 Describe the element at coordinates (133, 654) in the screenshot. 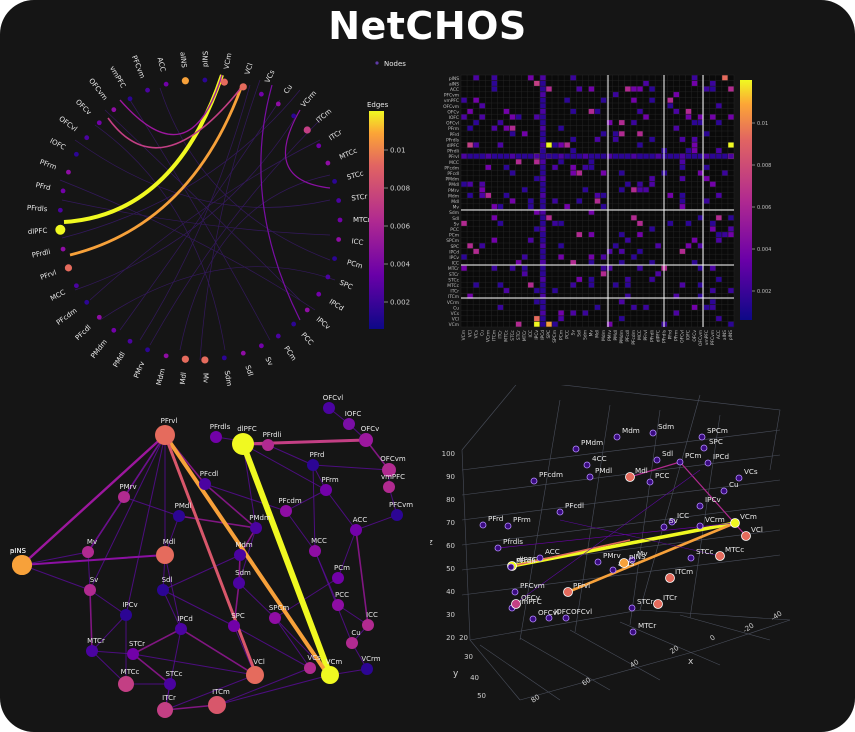

I see `network-node-stcr` at that location.